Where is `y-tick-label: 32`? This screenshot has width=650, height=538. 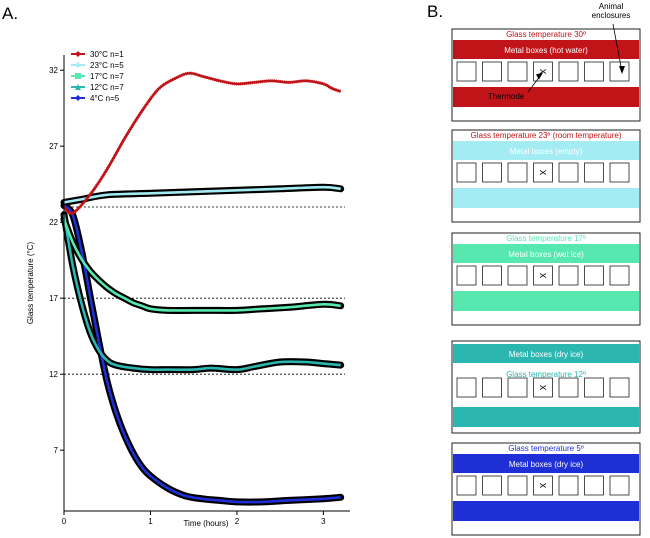 y-tick-label: 32 is located at coordinates (53, 70).